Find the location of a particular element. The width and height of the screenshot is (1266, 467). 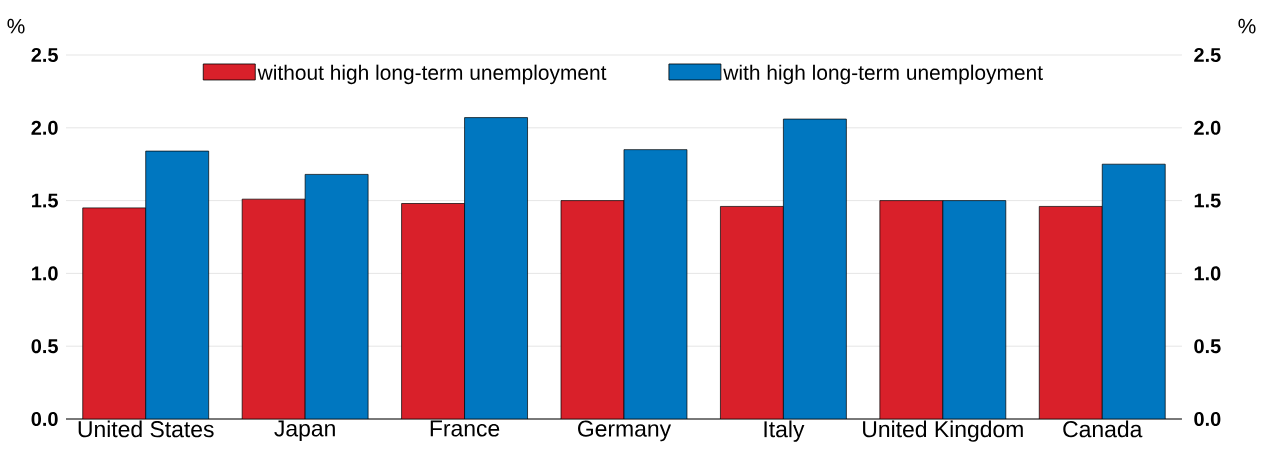

y2-tick-label: 1.5 is located at coordinates (1207, 200).